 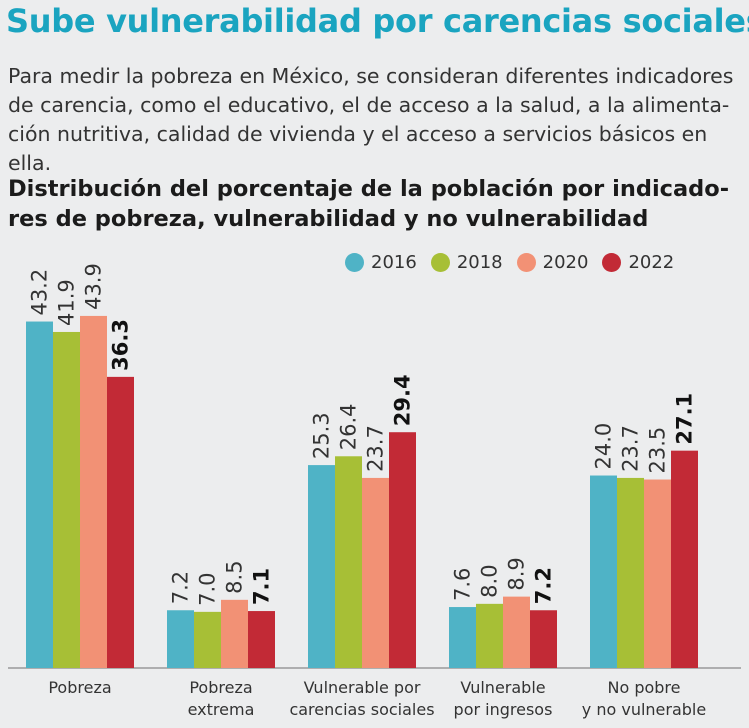 I want to click on value-label-2018-cat1: 7.0, so click(x=208, y=588).